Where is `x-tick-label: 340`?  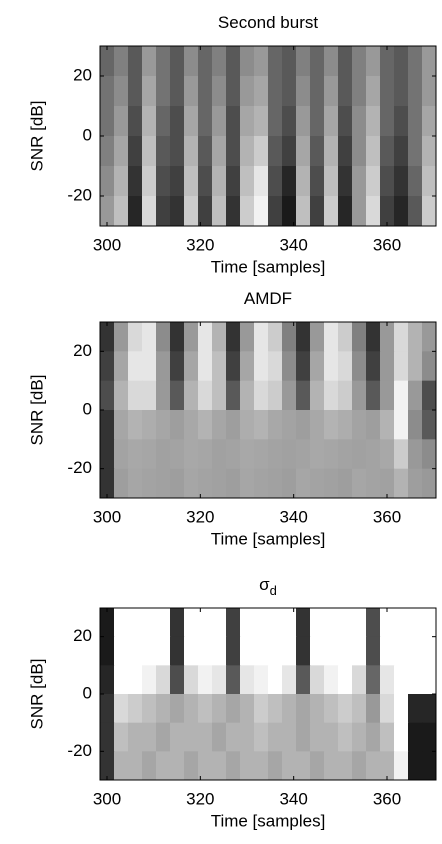
x-tick-label: 340 is located at coordinates (293, 798).